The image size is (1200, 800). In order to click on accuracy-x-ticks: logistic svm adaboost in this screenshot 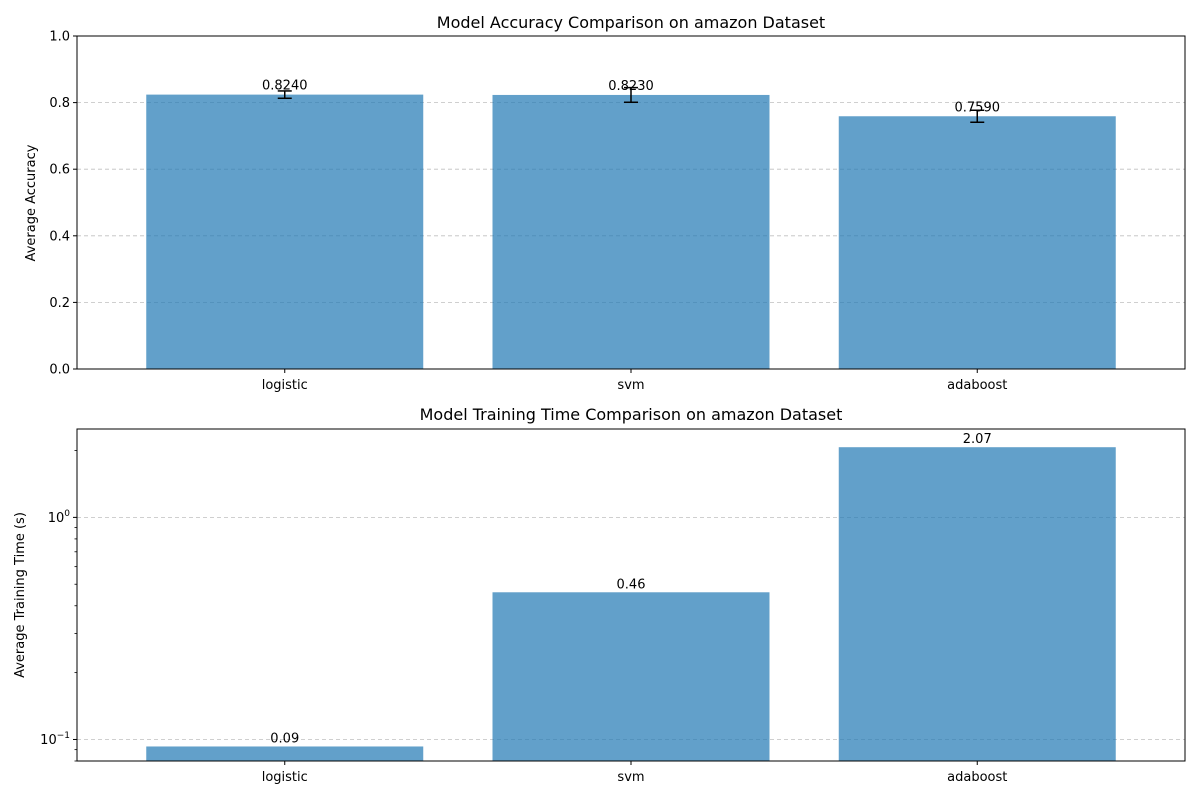, I will do `click(634, 381)`.